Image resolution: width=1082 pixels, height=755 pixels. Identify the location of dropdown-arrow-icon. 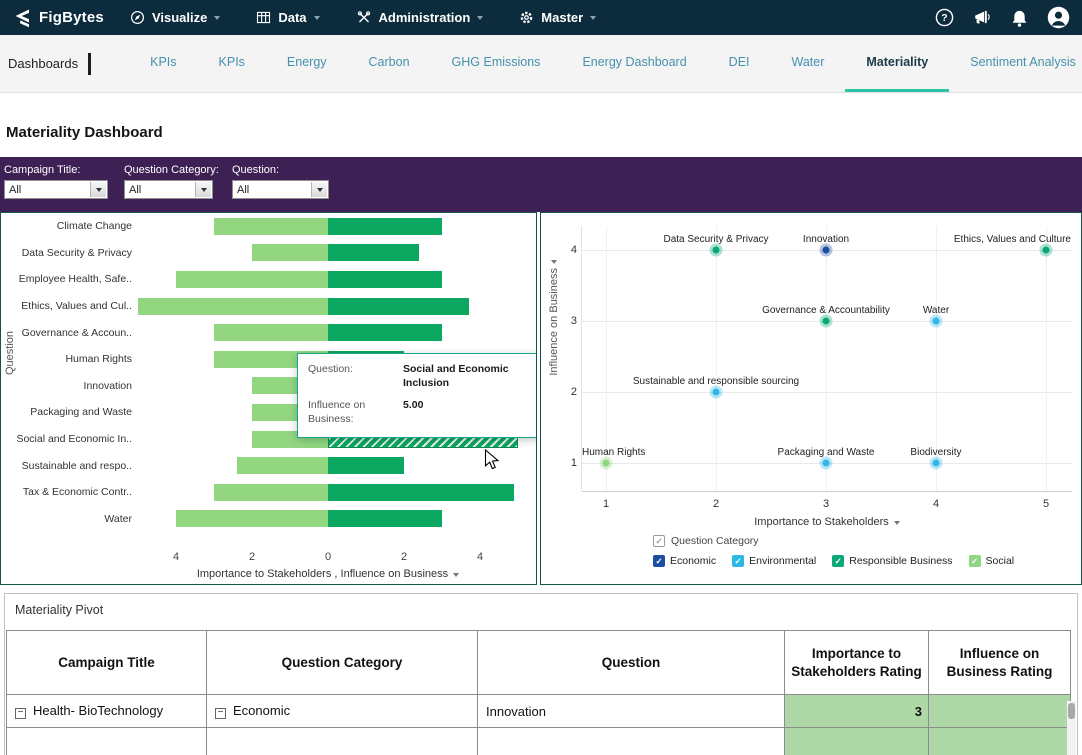
(203, 189).